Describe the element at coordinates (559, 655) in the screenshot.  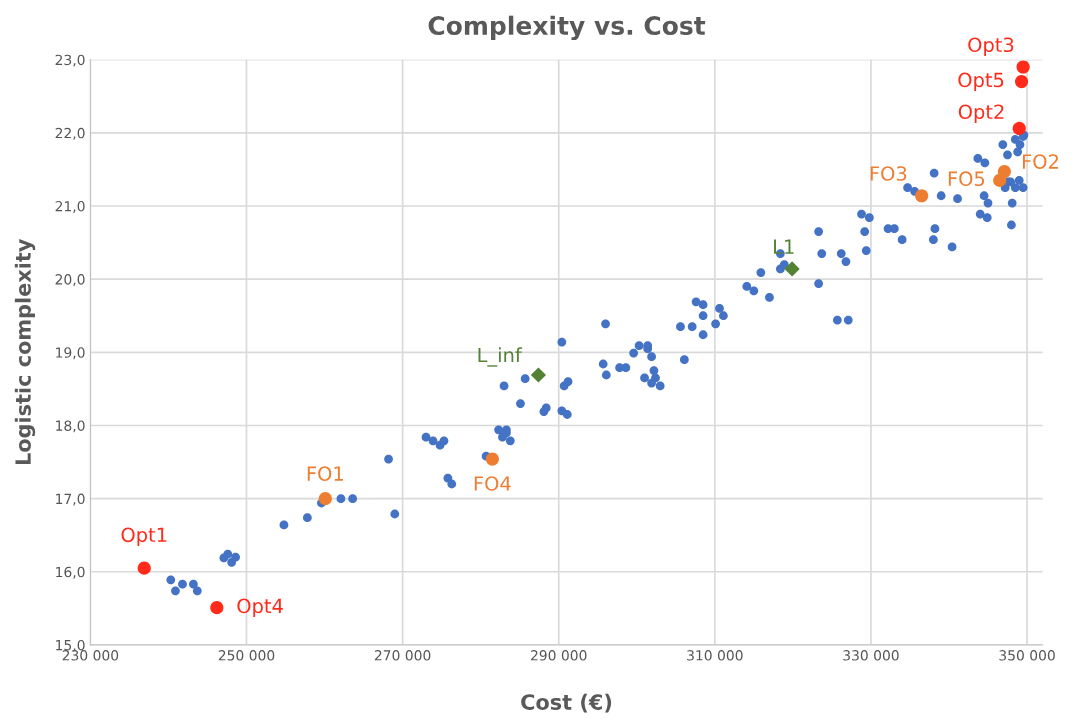
I see `x-tick-label: 290 000` at that location.